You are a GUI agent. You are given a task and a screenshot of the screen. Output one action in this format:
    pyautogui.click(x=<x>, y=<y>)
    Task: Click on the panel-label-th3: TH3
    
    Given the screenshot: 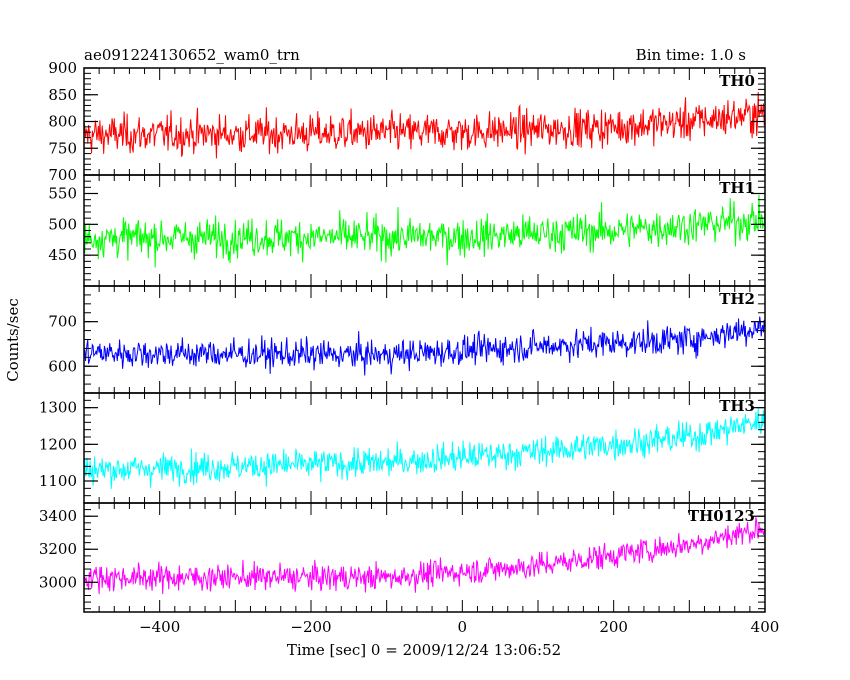 What is the action you would take?
    pyautogui.click(x=737, y=406)
    